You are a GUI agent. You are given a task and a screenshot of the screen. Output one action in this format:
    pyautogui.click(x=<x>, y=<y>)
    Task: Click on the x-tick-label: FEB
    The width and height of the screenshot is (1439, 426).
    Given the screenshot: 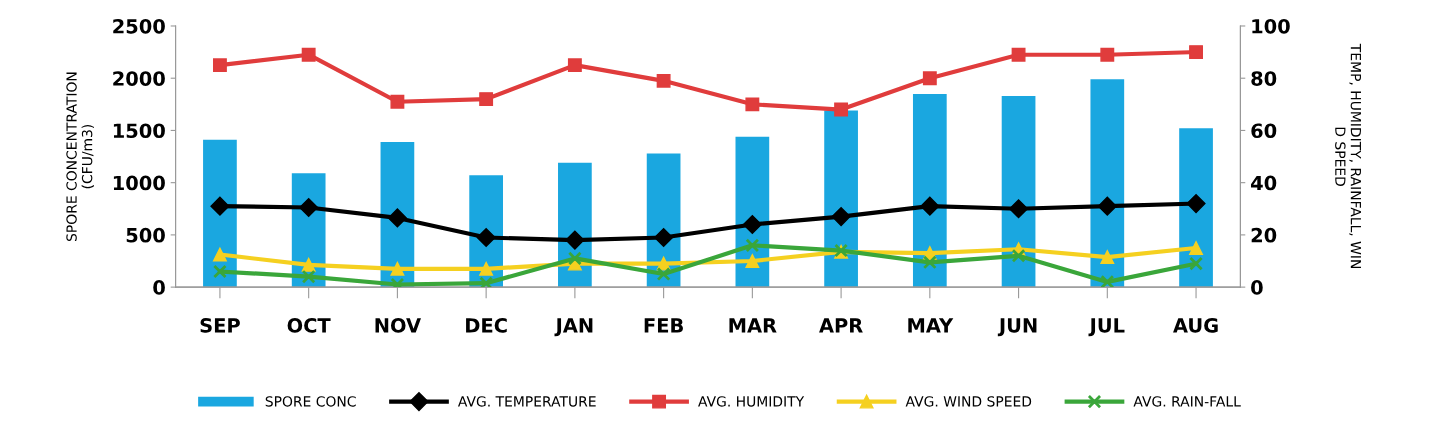 What is the action you would take?
    pyautogui.click(x=663, y=325)
    